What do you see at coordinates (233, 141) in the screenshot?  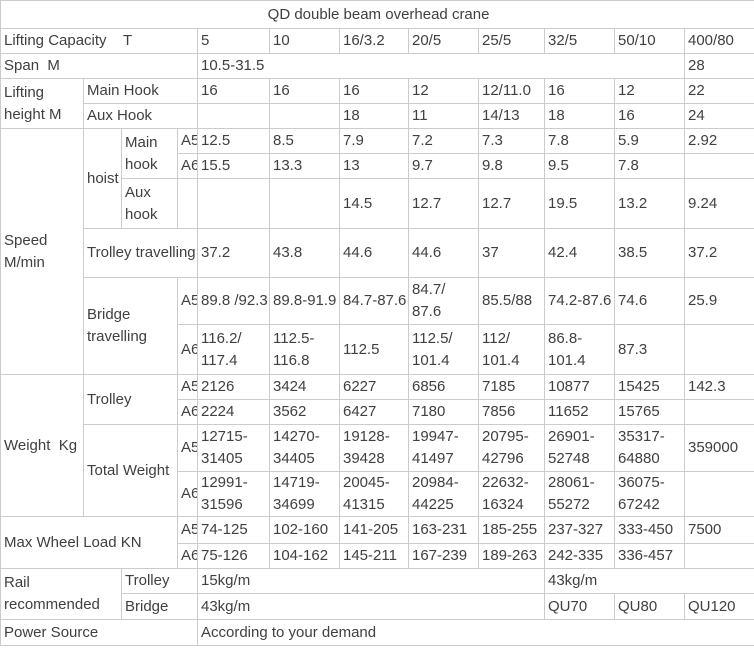 I see `hoist-main-a5-value: 12.5` at bounding box center [233, 141].